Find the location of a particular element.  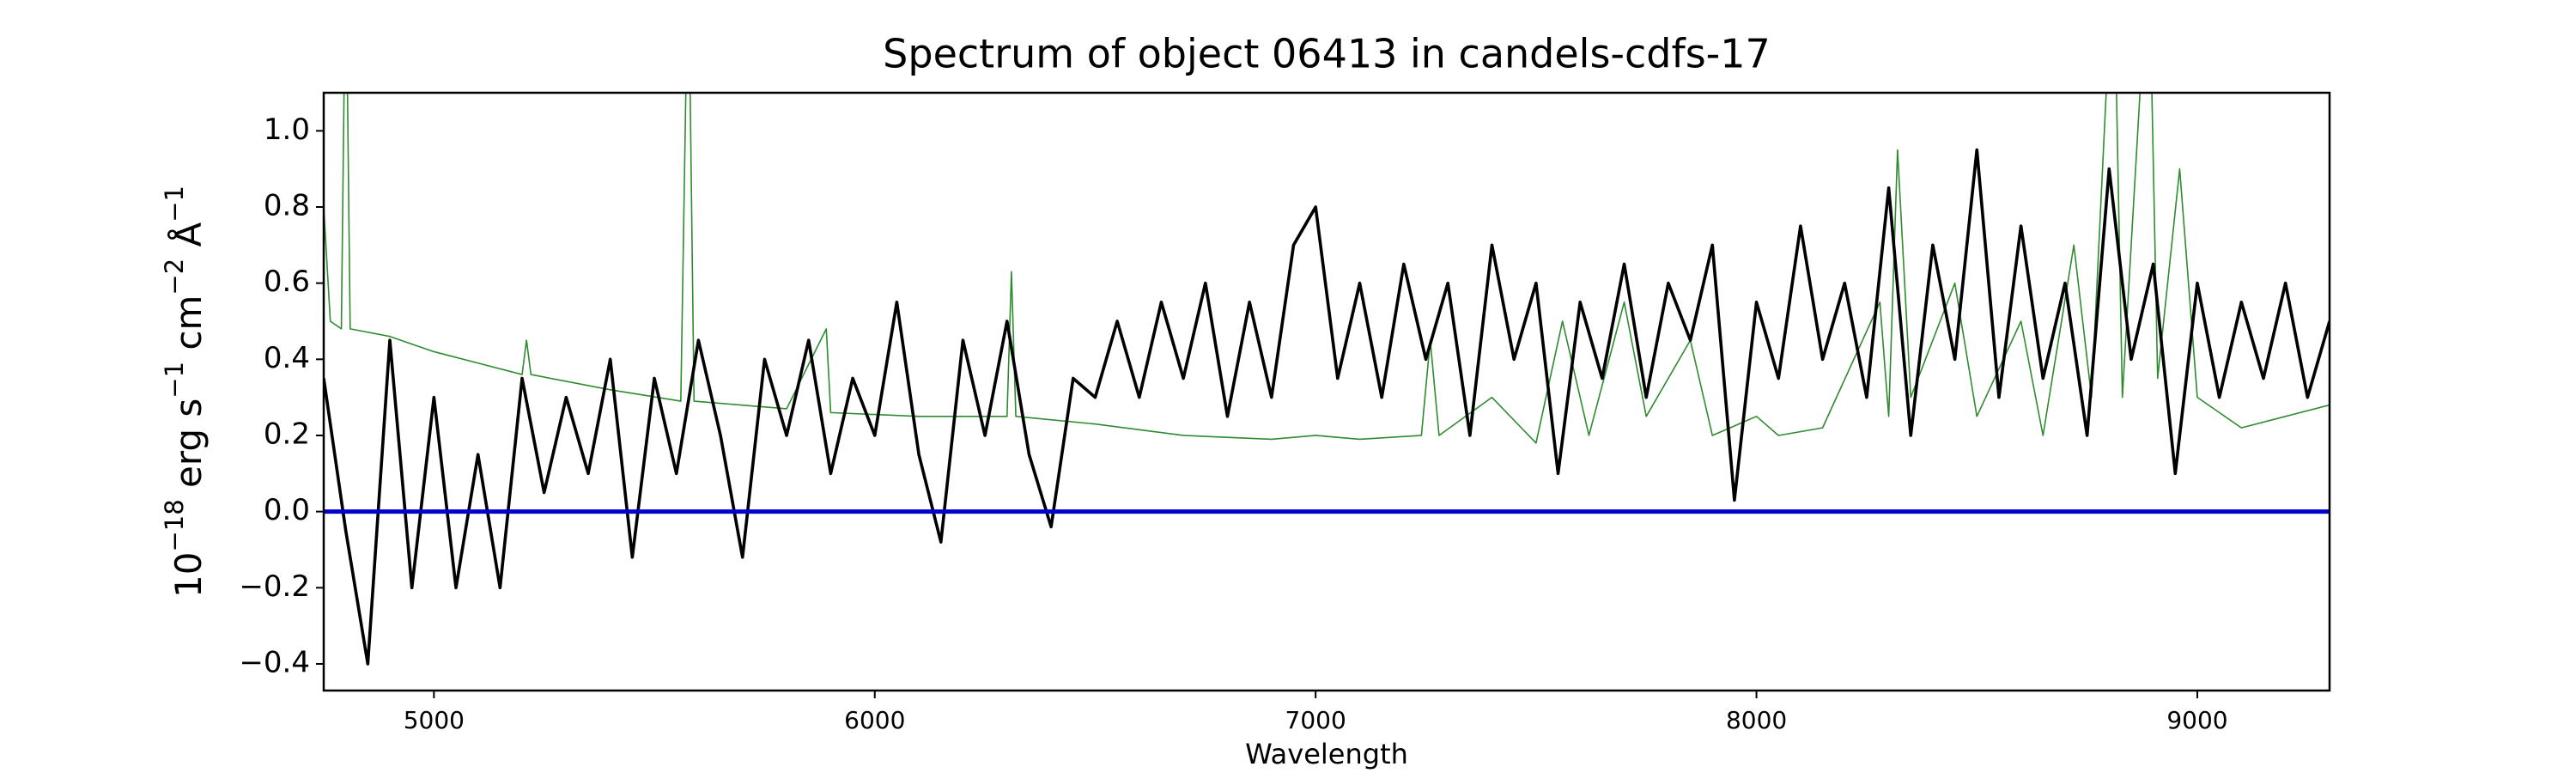

x-tick-label: 6000 is located at coordinates (874, 720).